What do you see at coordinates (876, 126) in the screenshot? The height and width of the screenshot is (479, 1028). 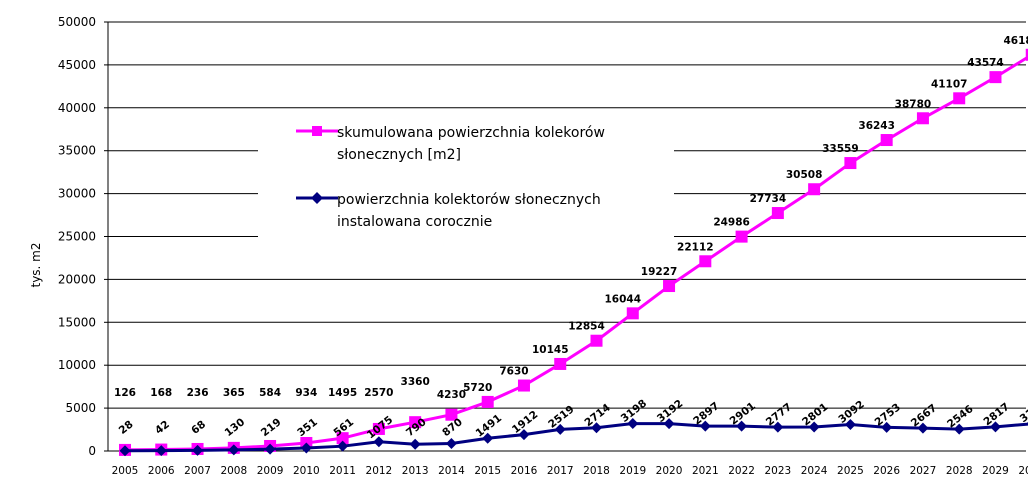 I see `data-label-cumulative: 36243` at bounding box center [876, 126].